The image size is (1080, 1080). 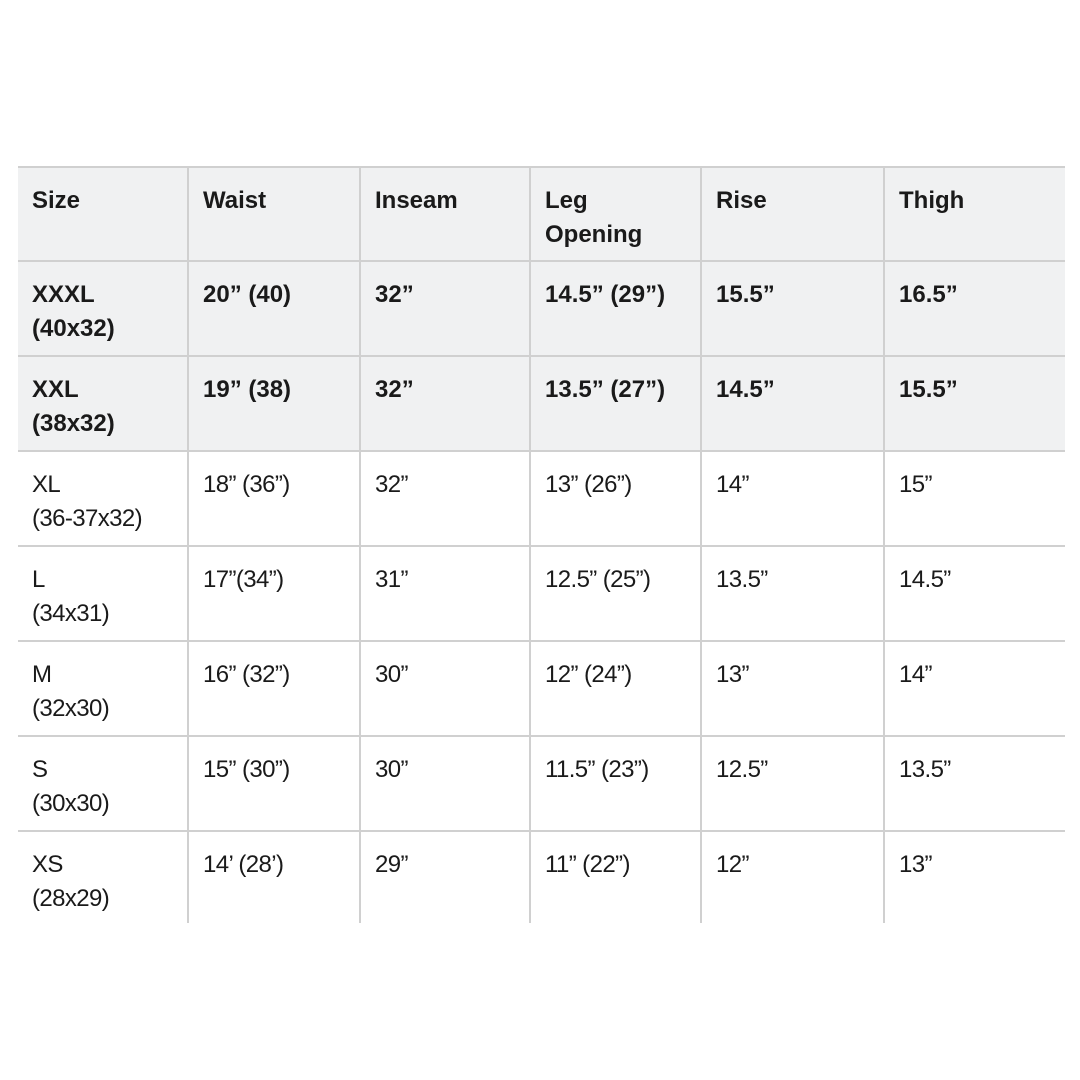 What do you see at coordinates (615, 876) in the screenshot?
I see `cell-leg-opening: 11” (22”)` at bounding box center [615, 876].